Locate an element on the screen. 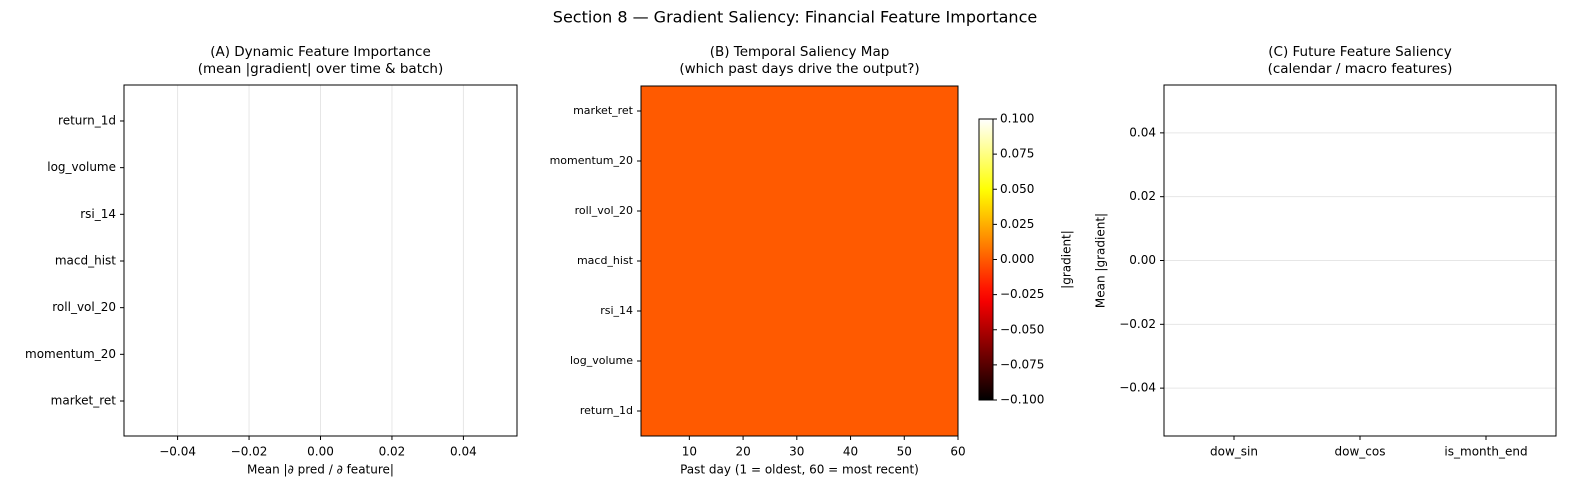  title-line: (C) Future Feature Saliency is located at coordinates (1359, 52).